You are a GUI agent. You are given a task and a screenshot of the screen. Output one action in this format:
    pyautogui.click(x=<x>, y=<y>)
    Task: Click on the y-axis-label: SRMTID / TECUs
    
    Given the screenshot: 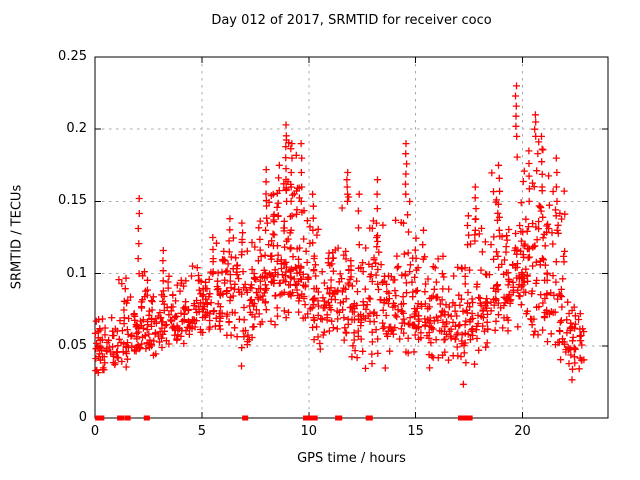 What is the action you would take?
    pyautogui.click(x=17, y=237)
    